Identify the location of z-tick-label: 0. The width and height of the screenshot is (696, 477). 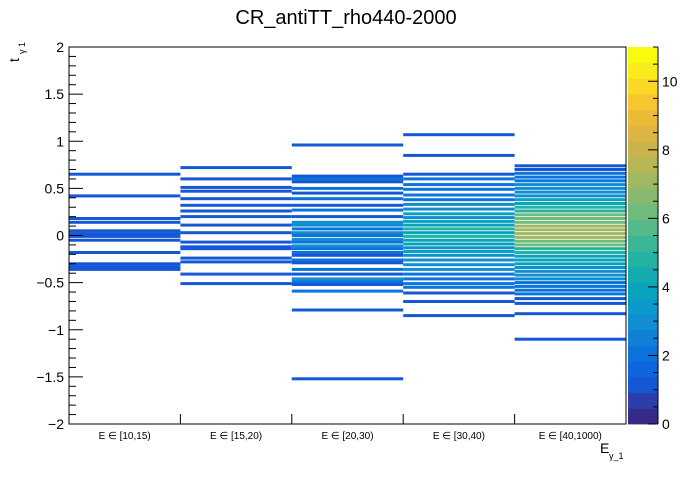
(666, 424).